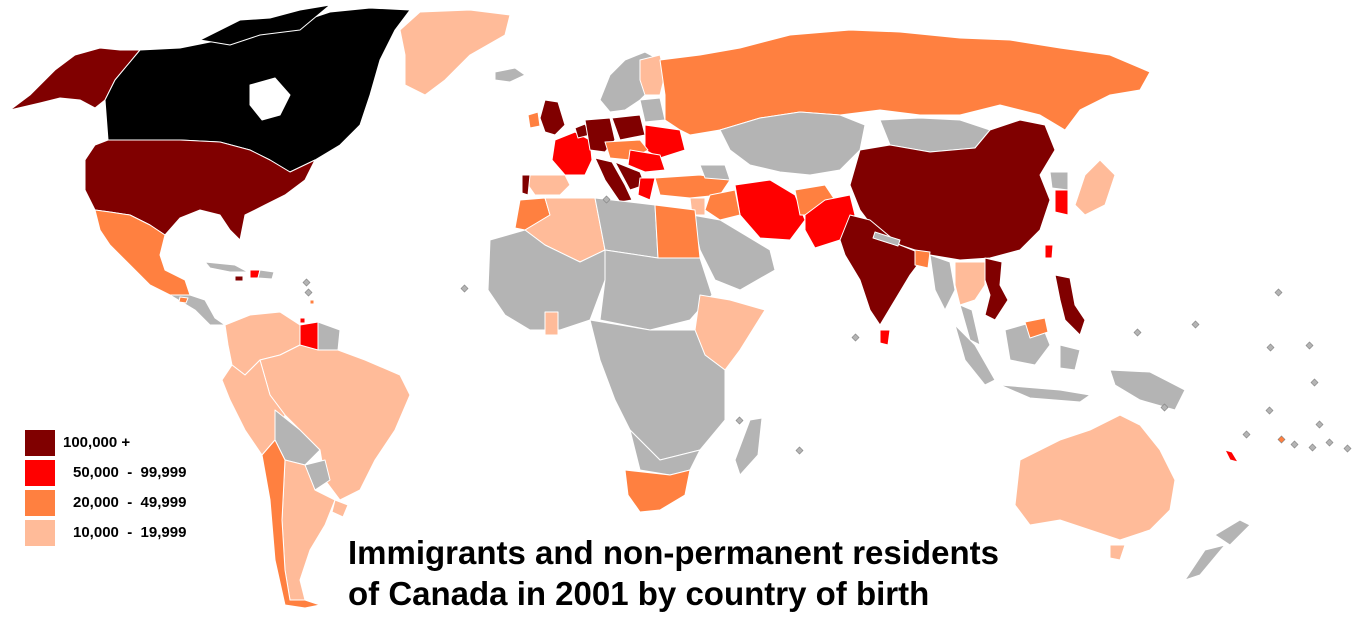 This screenshot has width=1357, height=628. Describe the element at coordinates (551, 323) in the screenshot. I see `region-ghana` at that location.